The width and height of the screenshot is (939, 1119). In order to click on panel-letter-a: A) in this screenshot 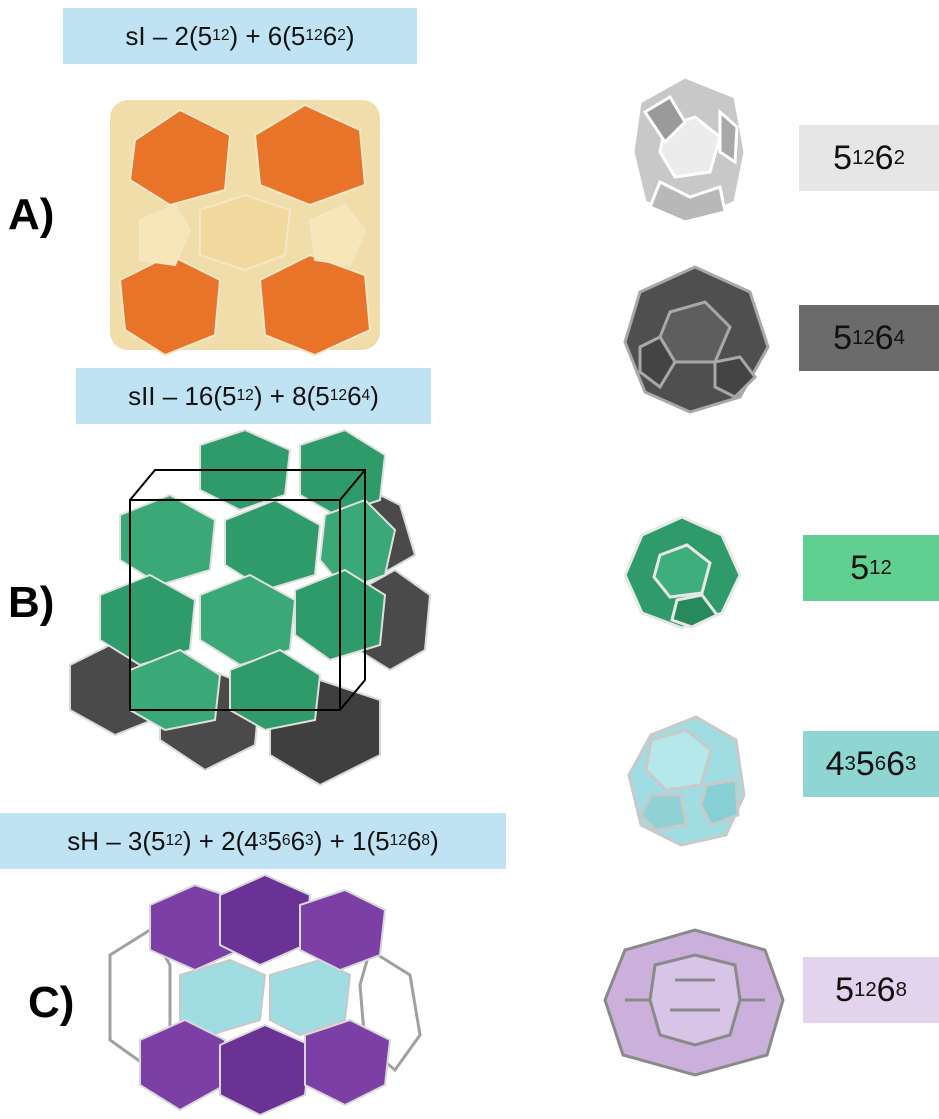, I will do `click(31, 214)`.